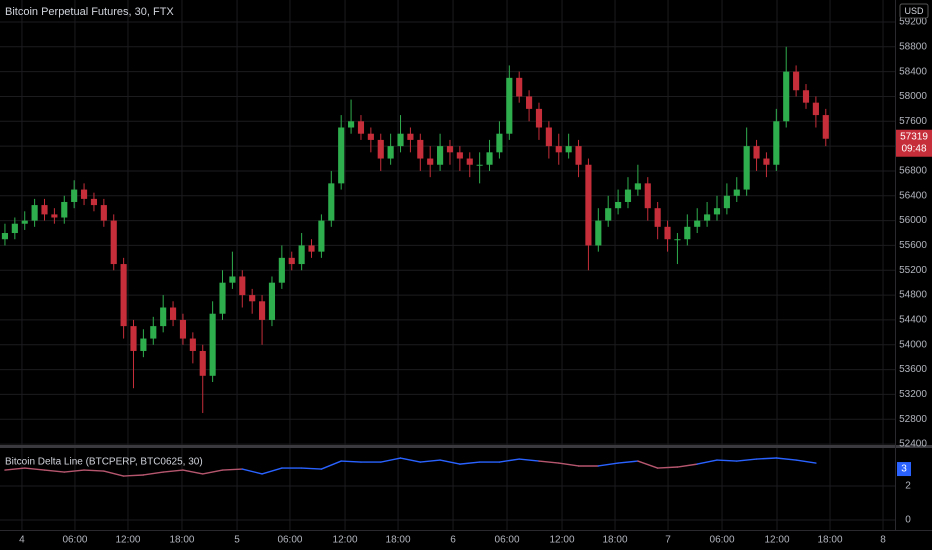  I want to click on indicator-tick-label: 0, so click(908, 520).